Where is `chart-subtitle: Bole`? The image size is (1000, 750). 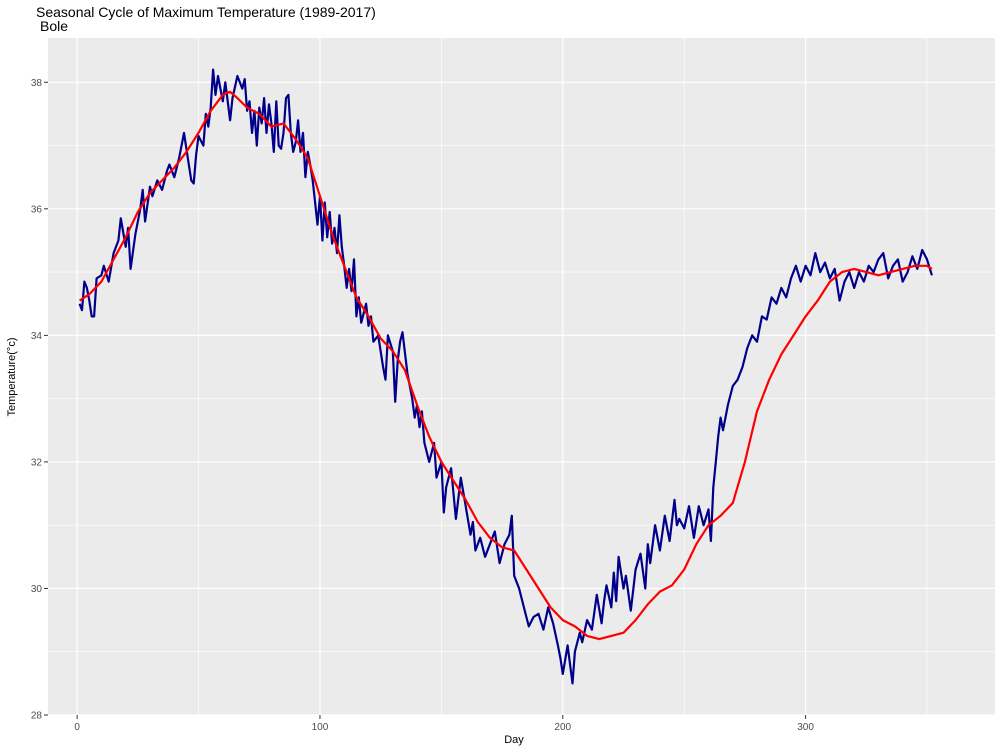 chart-subtitle: Bole is located at coordinates (54, 26).